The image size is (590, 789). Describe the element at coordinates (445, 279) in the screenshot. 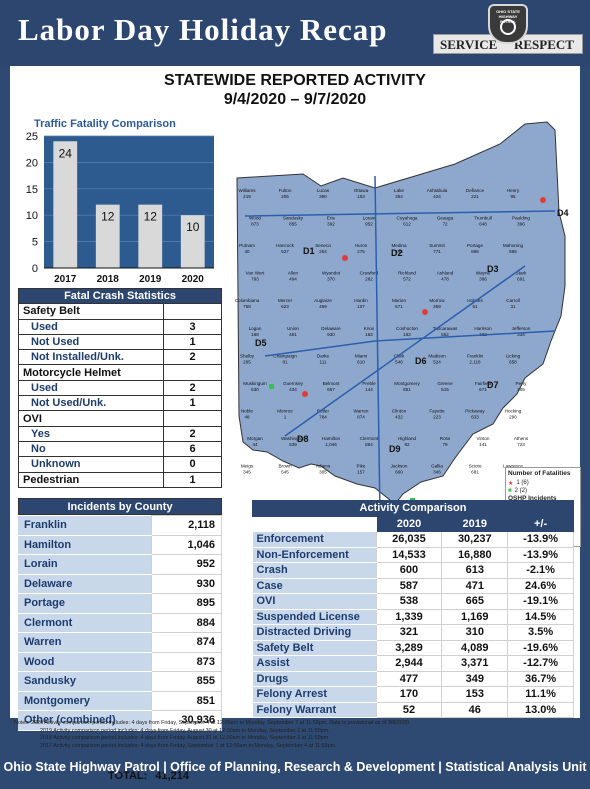

I see `county-map-value: 478` at that location.